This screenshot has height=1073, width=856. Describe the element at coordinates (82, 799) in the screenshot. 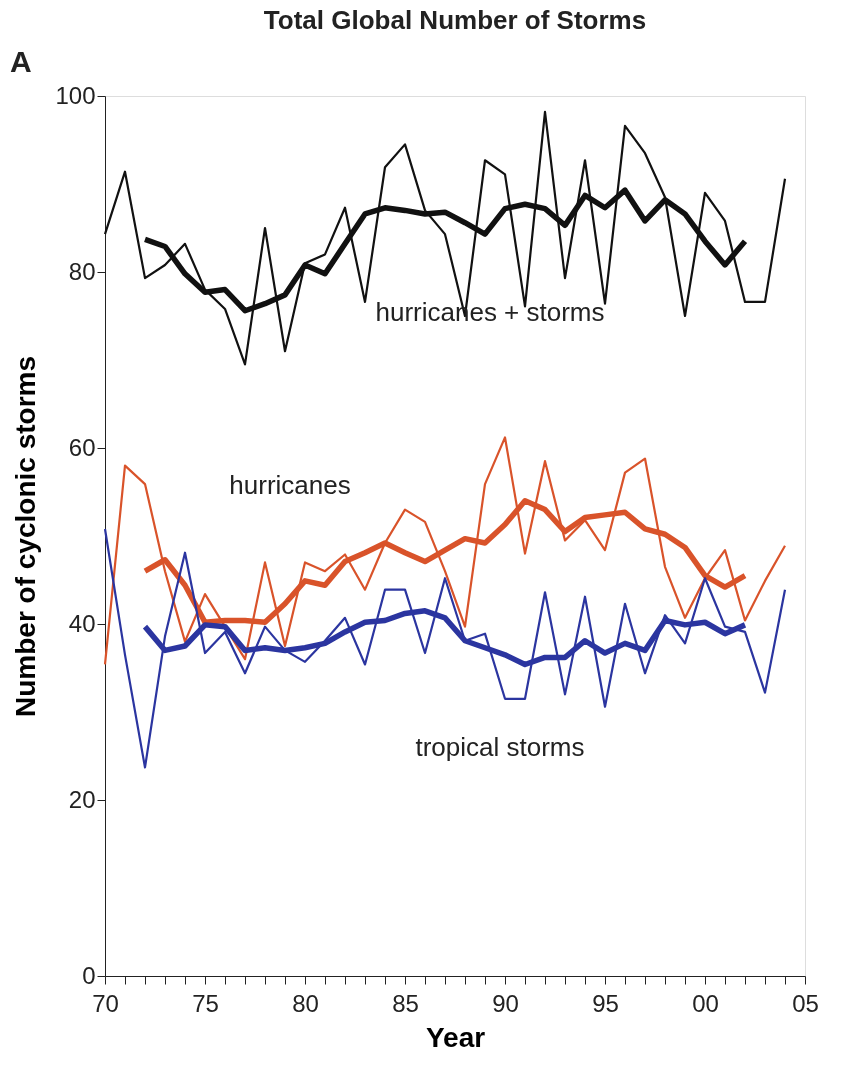

I see `y-tick-label: 20` at that location.